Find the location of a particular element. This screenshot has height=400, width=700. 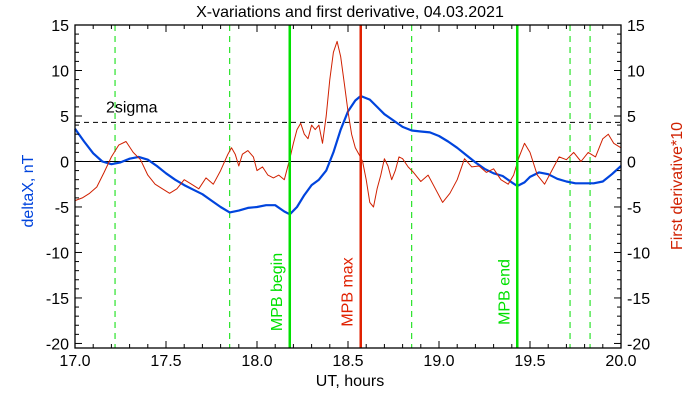

left-y-tick-label-2: 5 is located at coordinates (64, 117).